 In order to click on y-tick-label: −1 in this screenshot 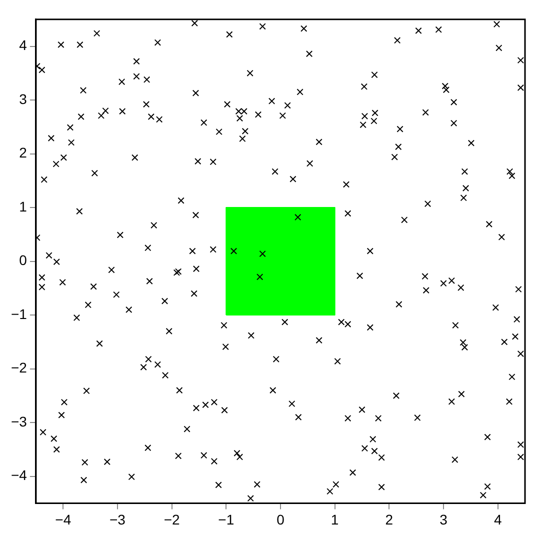, I will do `click(19, 314)`.